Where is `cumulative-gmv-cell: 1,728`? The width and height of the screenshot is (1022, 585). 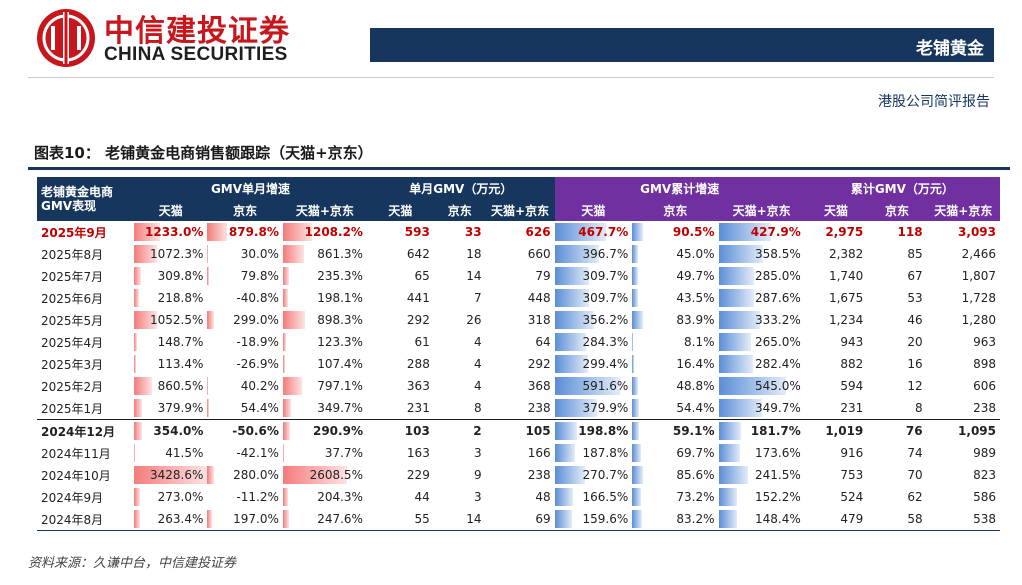
cumulative-gmv-cell: 1,728 is located at coordinates (978, 298).